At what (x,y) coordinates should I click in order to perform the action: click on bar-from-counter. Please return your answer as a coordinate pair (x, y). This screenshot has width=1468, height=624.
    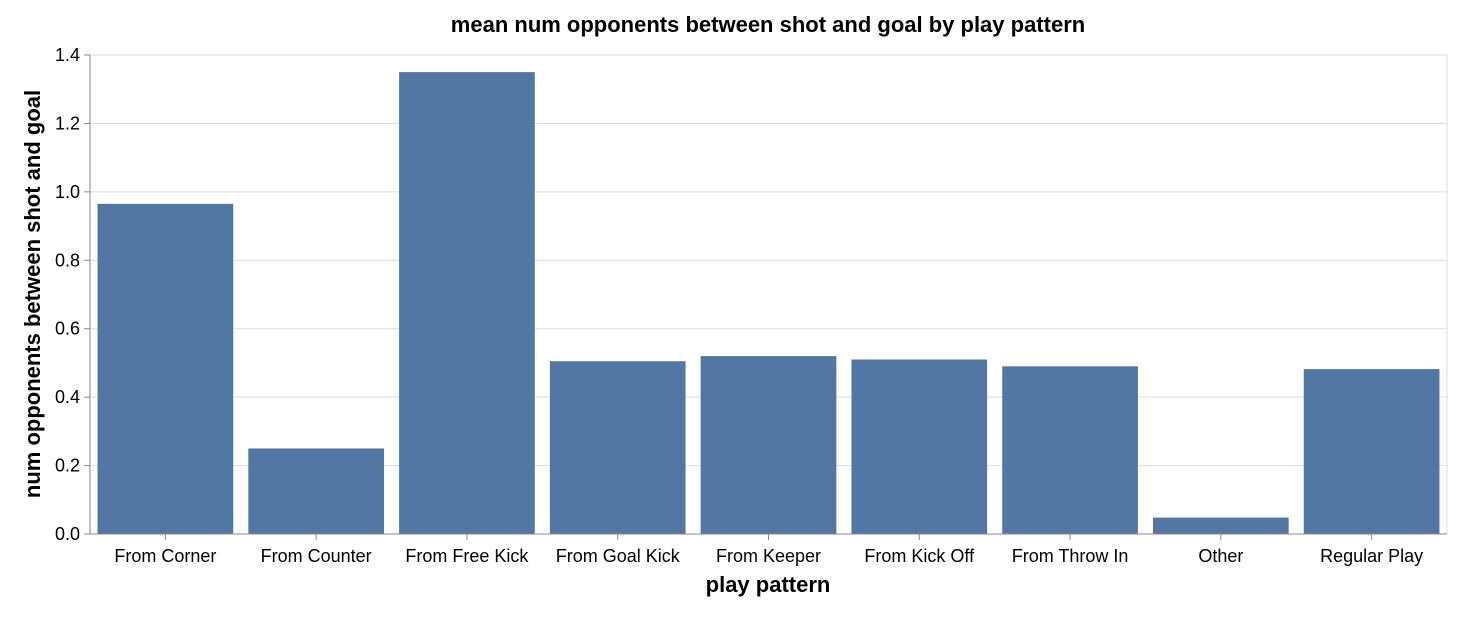
    Looking at the image, I should click on (316, 491).